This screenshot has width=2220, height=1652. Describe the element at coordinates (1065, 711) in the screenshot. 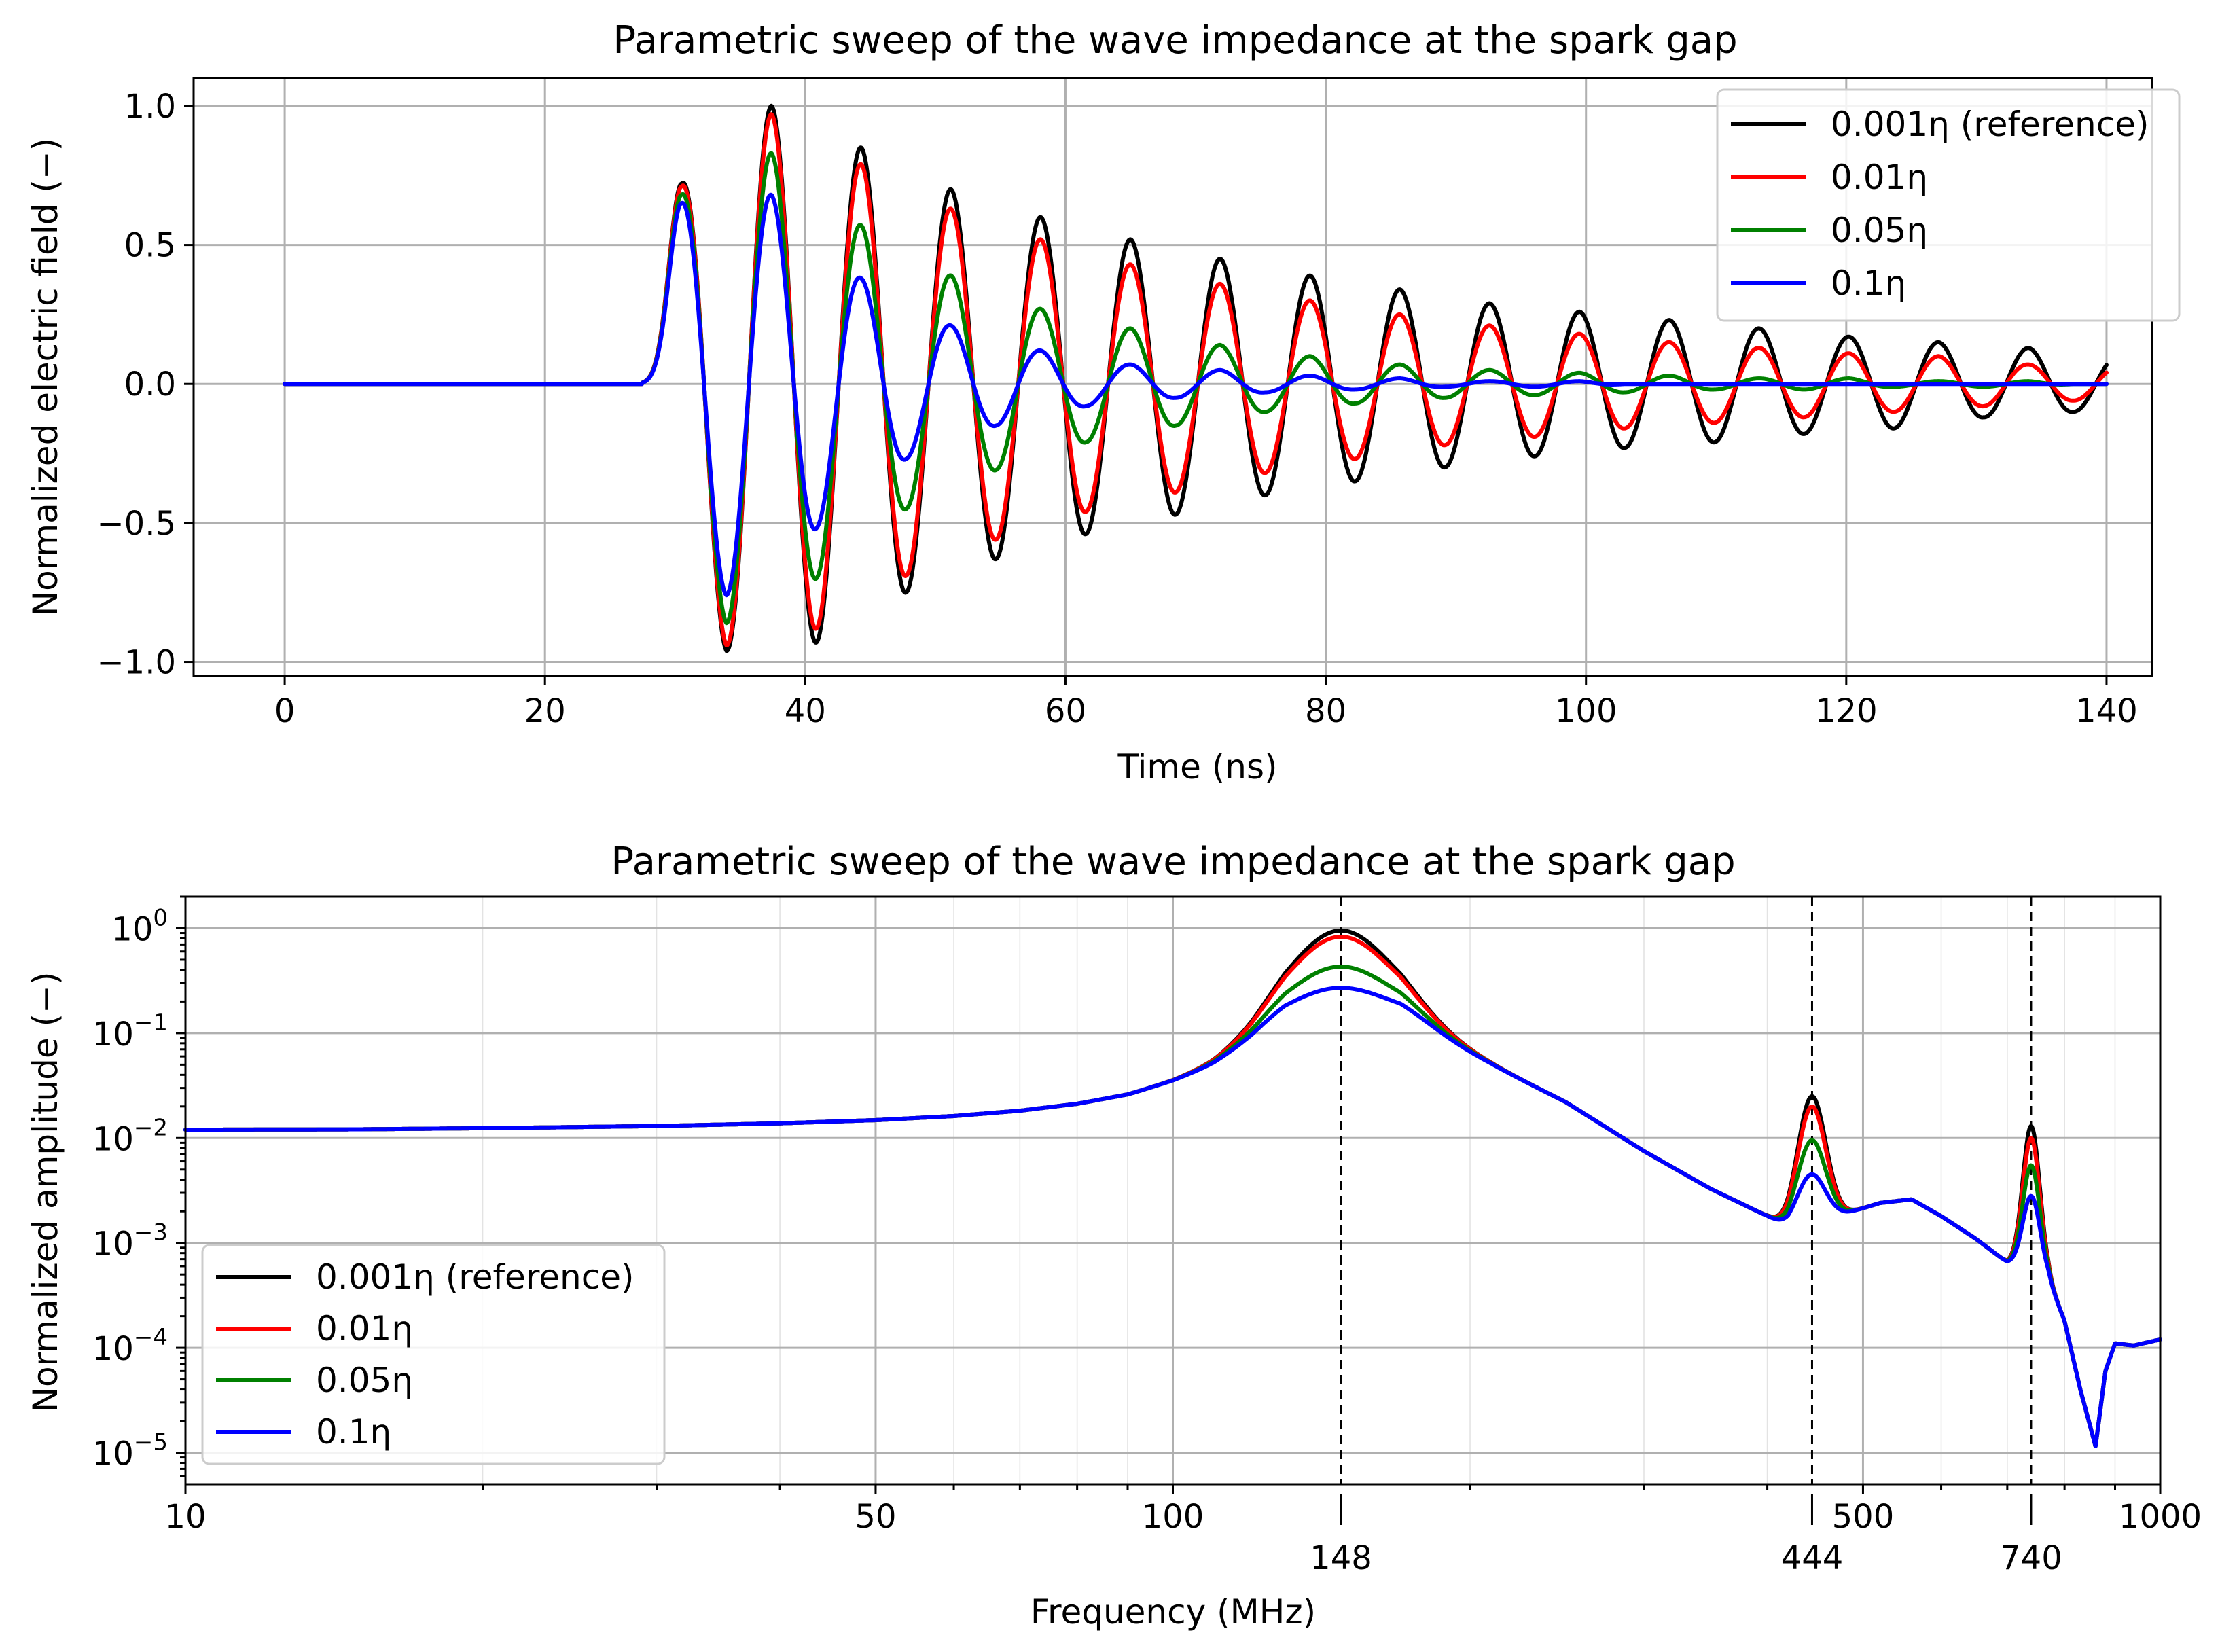

I see `x-tick-label: 60` at that location.